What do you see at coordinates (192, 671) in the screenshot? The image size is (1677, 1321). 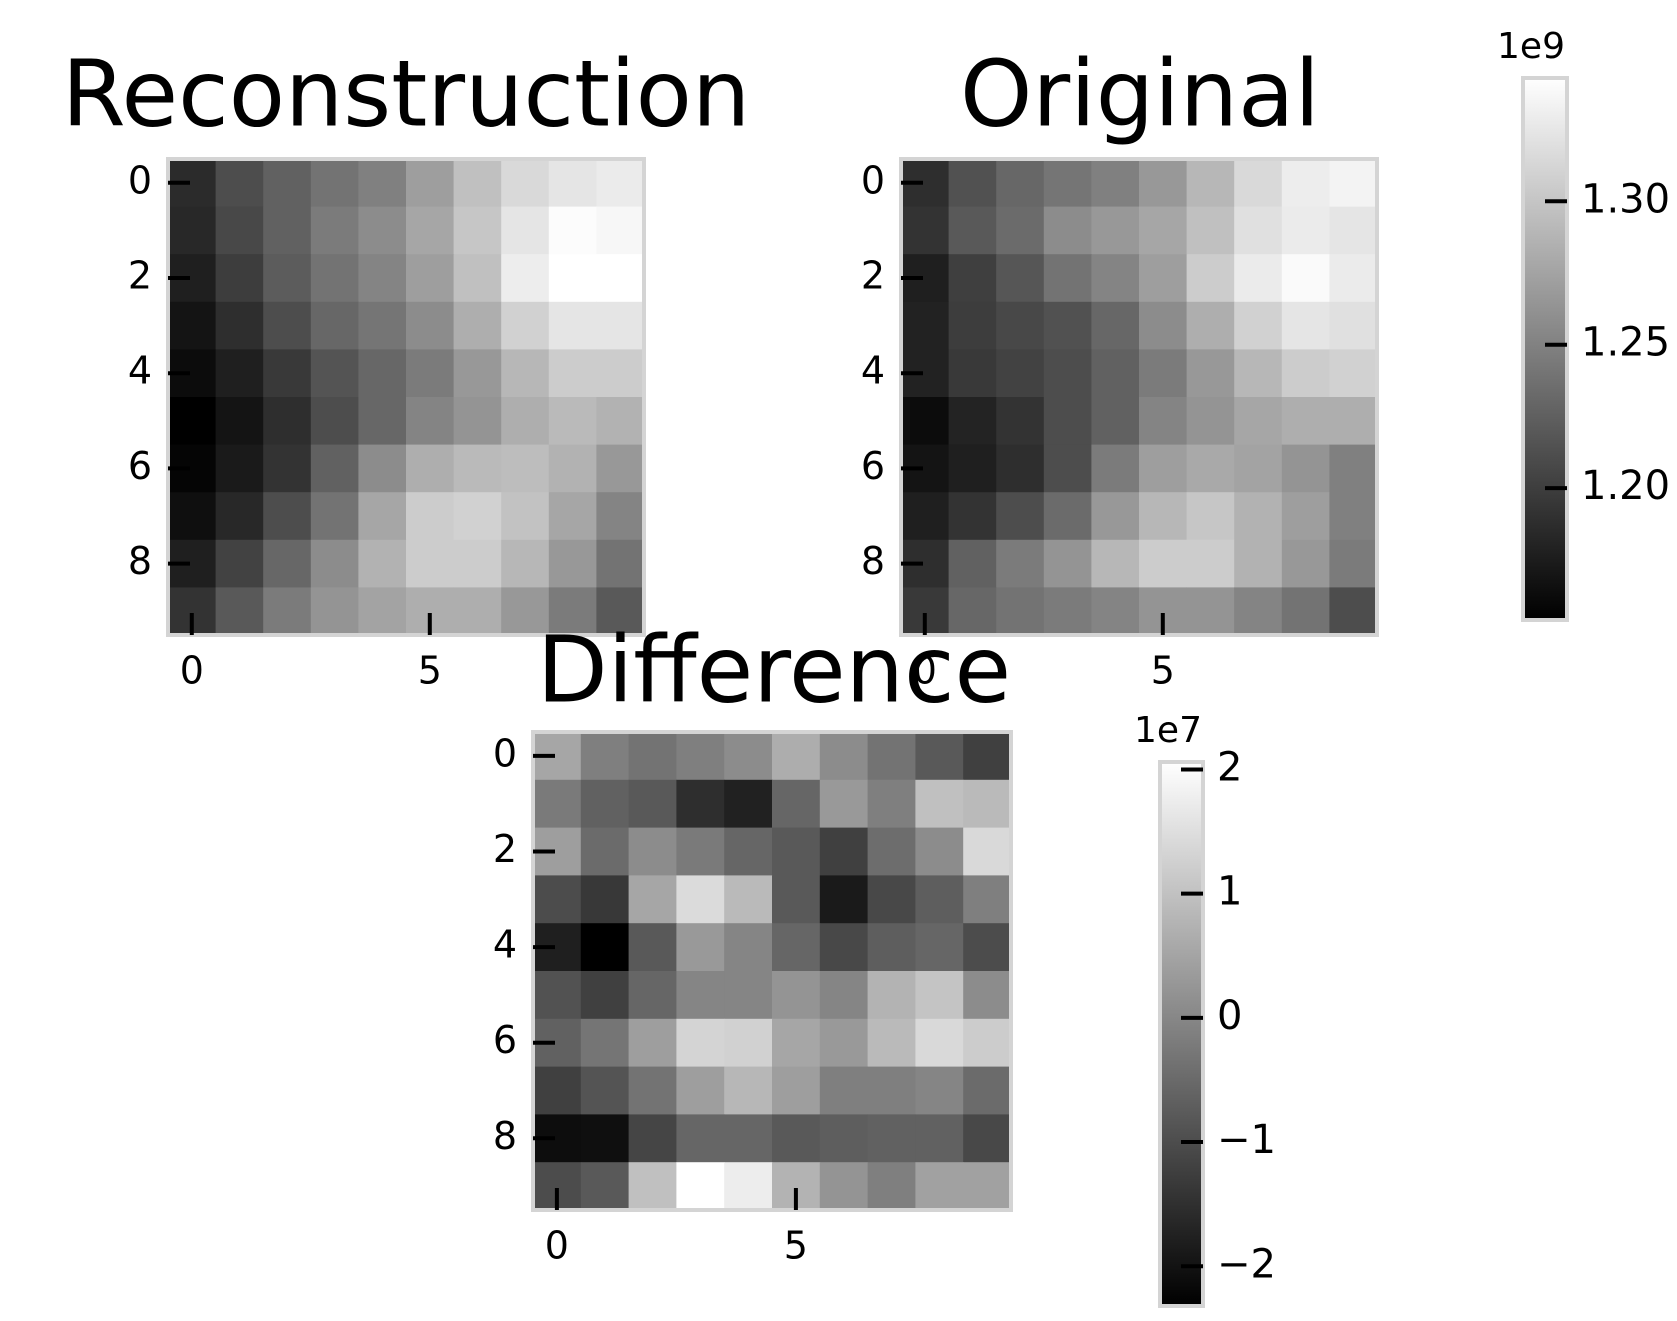 I see `x-tick-label: 0` at bounding box center [192, 671].